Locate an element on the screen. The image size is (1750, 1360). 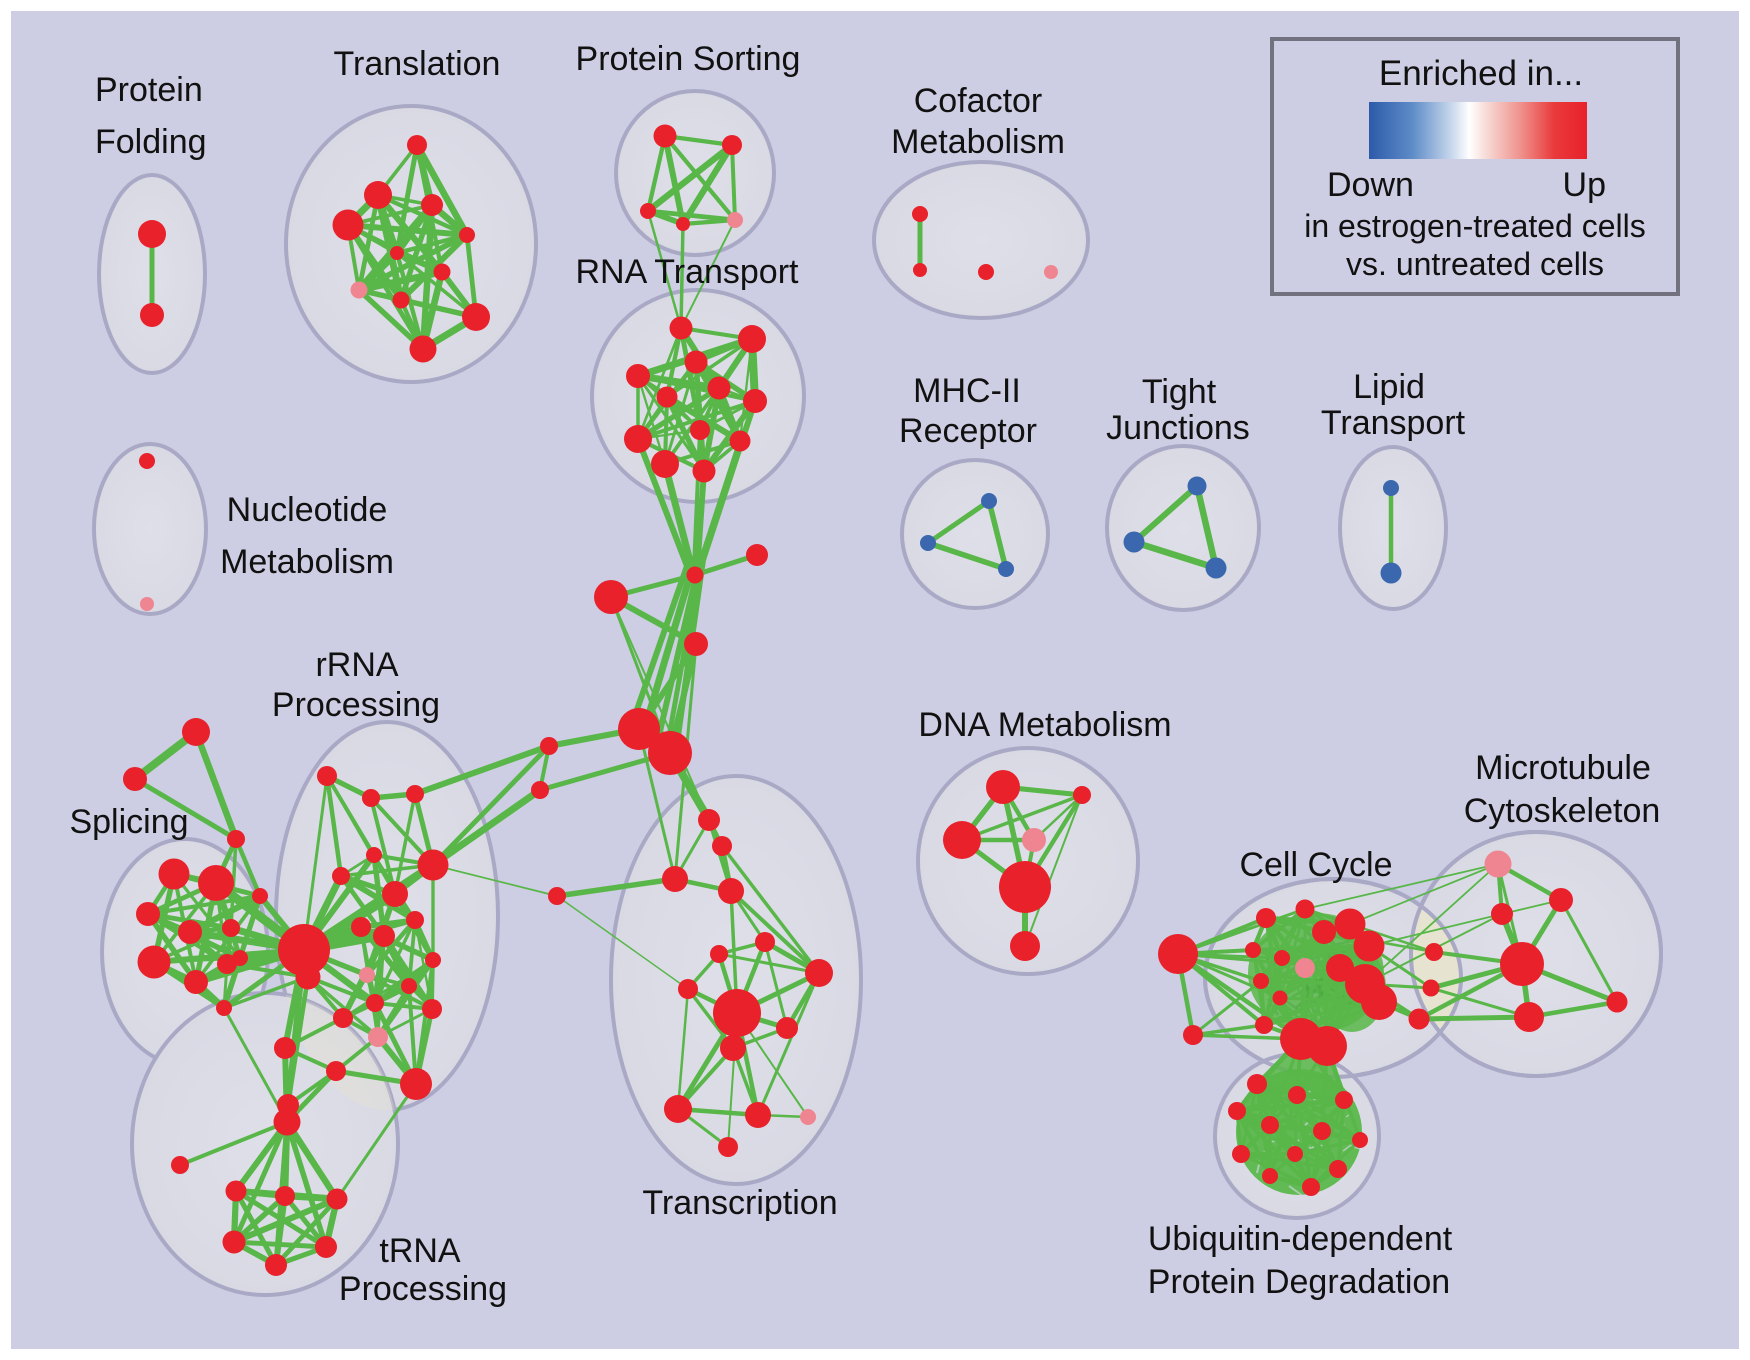
svg-text: Cell Cycle is located at coordinates (1315, 865).